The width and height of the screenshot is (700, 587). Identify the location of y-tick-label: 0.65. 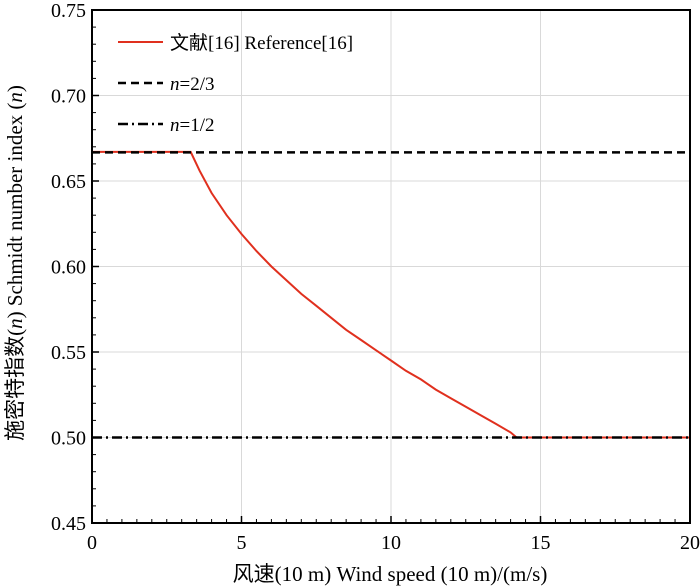
(68, 182).